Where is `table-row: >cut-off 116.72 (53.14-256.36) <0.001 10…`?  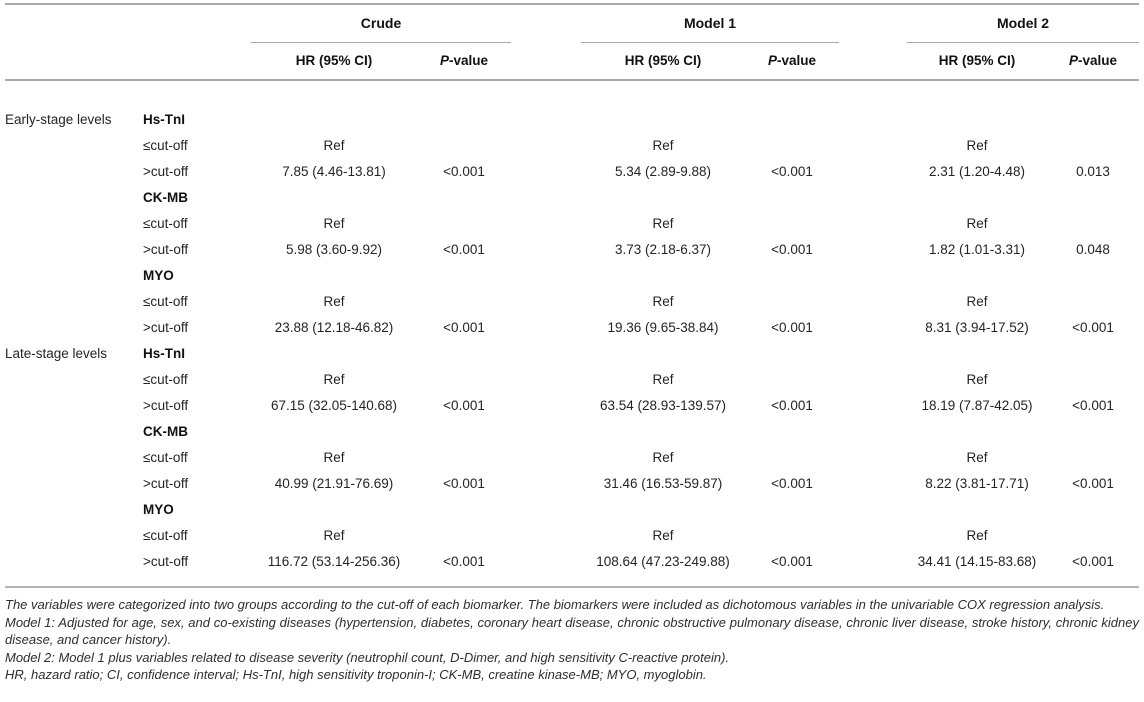 table-row: >cut-off 116.72 (53.14-256.36) <0.001 10… is located at coordinates (572, 561).